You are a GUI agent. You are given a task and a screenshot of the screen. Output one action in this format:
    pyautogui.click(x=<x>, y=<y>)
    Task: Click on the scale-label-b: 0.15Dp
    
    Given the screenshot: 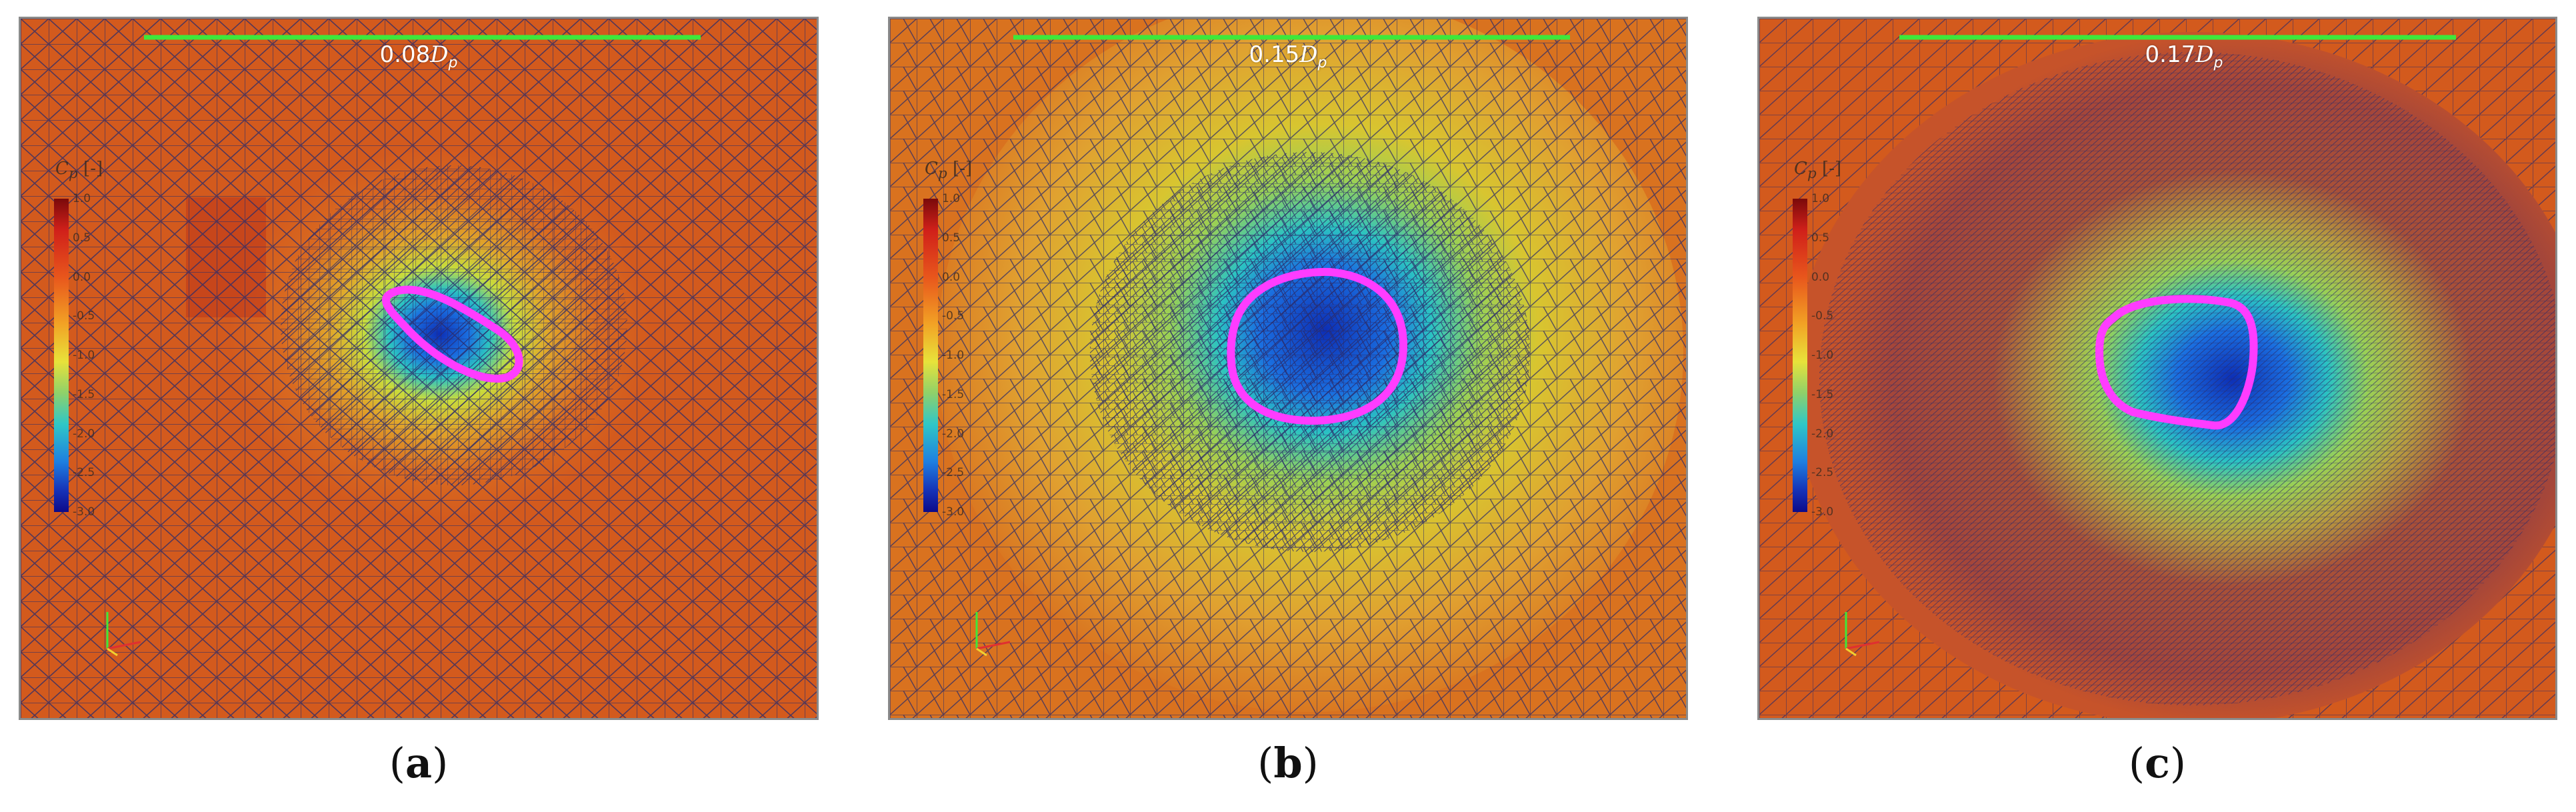 What is the action you would take?
    pyautogui.click(x=1288, y=56)
    